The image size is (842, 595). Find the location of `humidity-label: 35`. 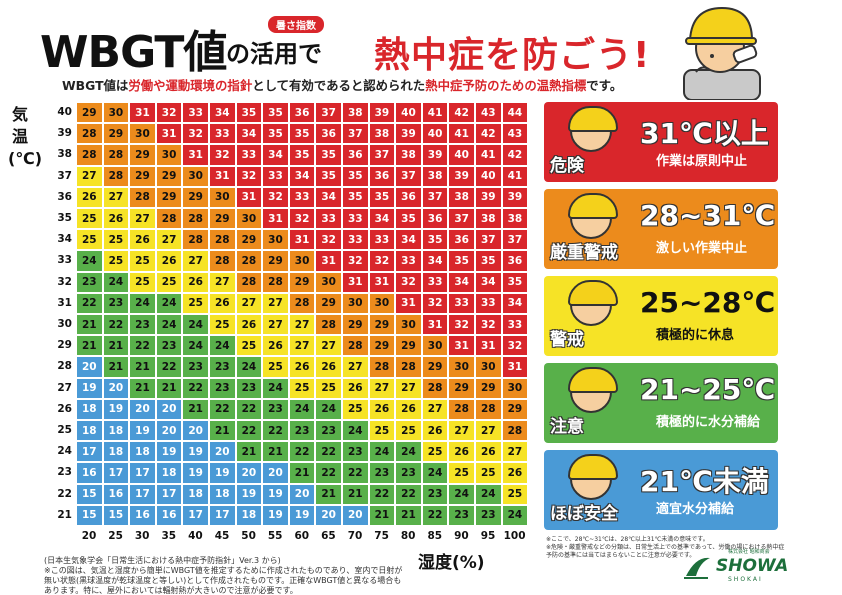

humidity-label: 35 is located at coordinates (169, 536).